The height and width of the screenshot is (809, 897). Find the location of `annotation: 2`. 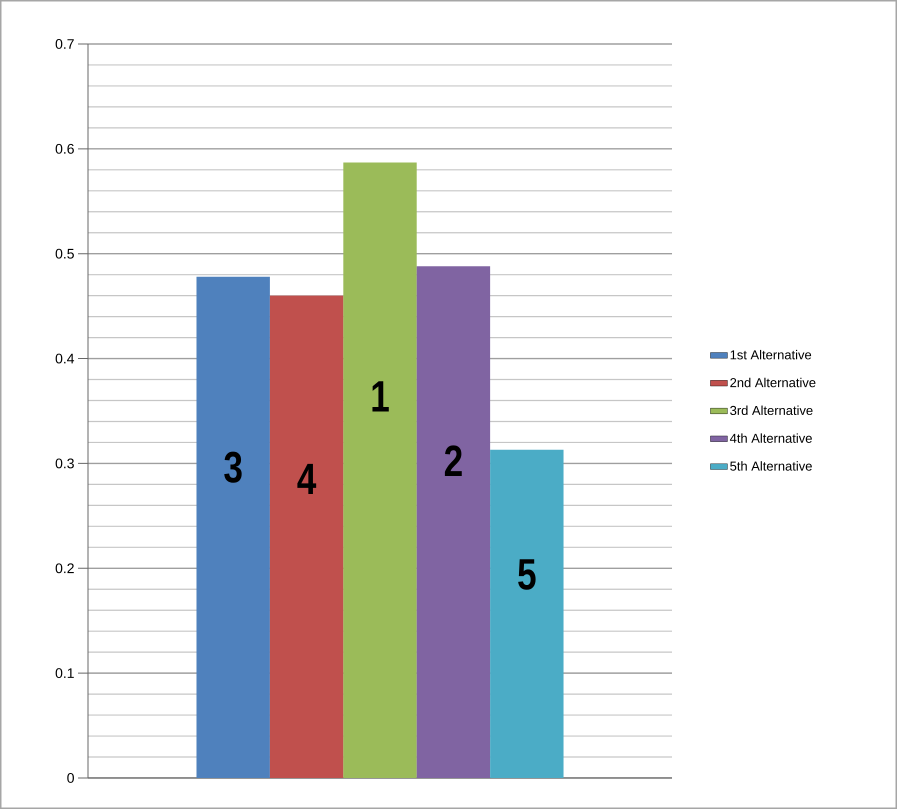

annotation: 2 is located at coordinates (453, 460).